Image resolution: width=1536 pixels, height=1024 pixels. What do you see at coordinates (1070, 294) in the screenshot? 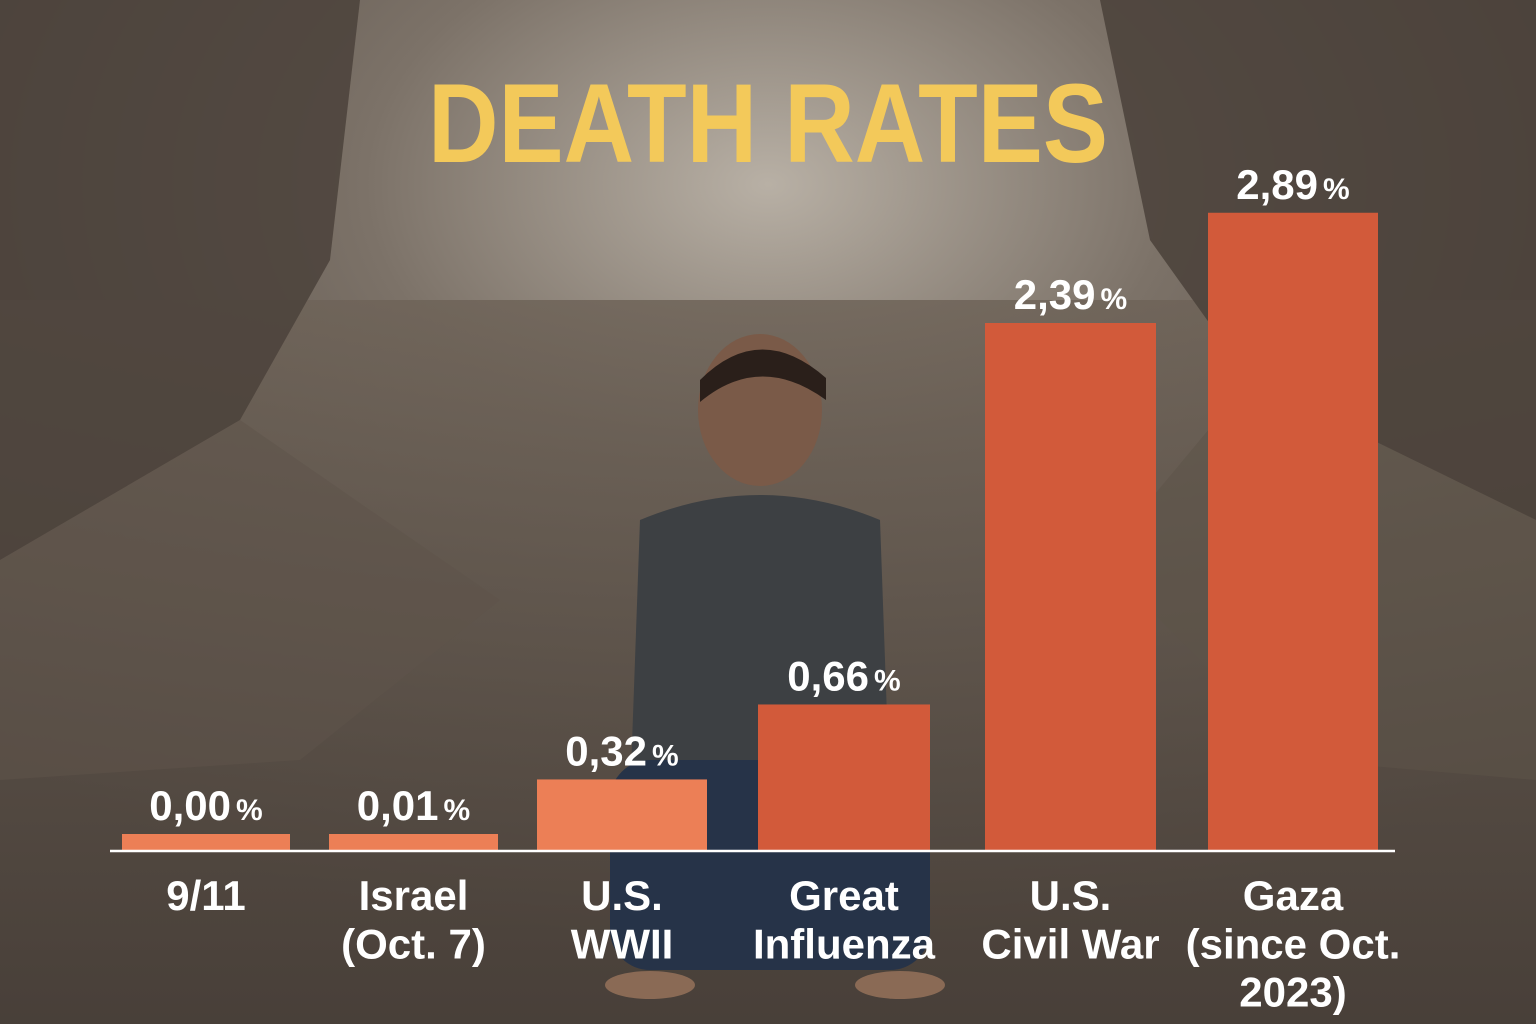
I see `value-label-5: 2,39%` at bounding box center [1070, 294].